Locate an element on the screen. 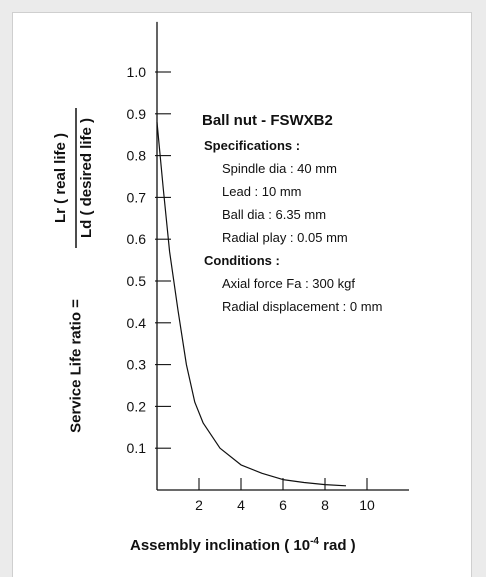 The height and width of the screenshot is (577, 486). x-tick-label: 6 is located at coordinates (283, 505).